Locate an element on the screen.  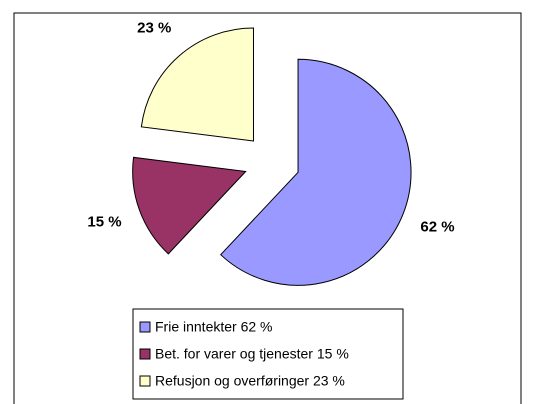
data-label: 62 % is located at coordinates (437, 226).